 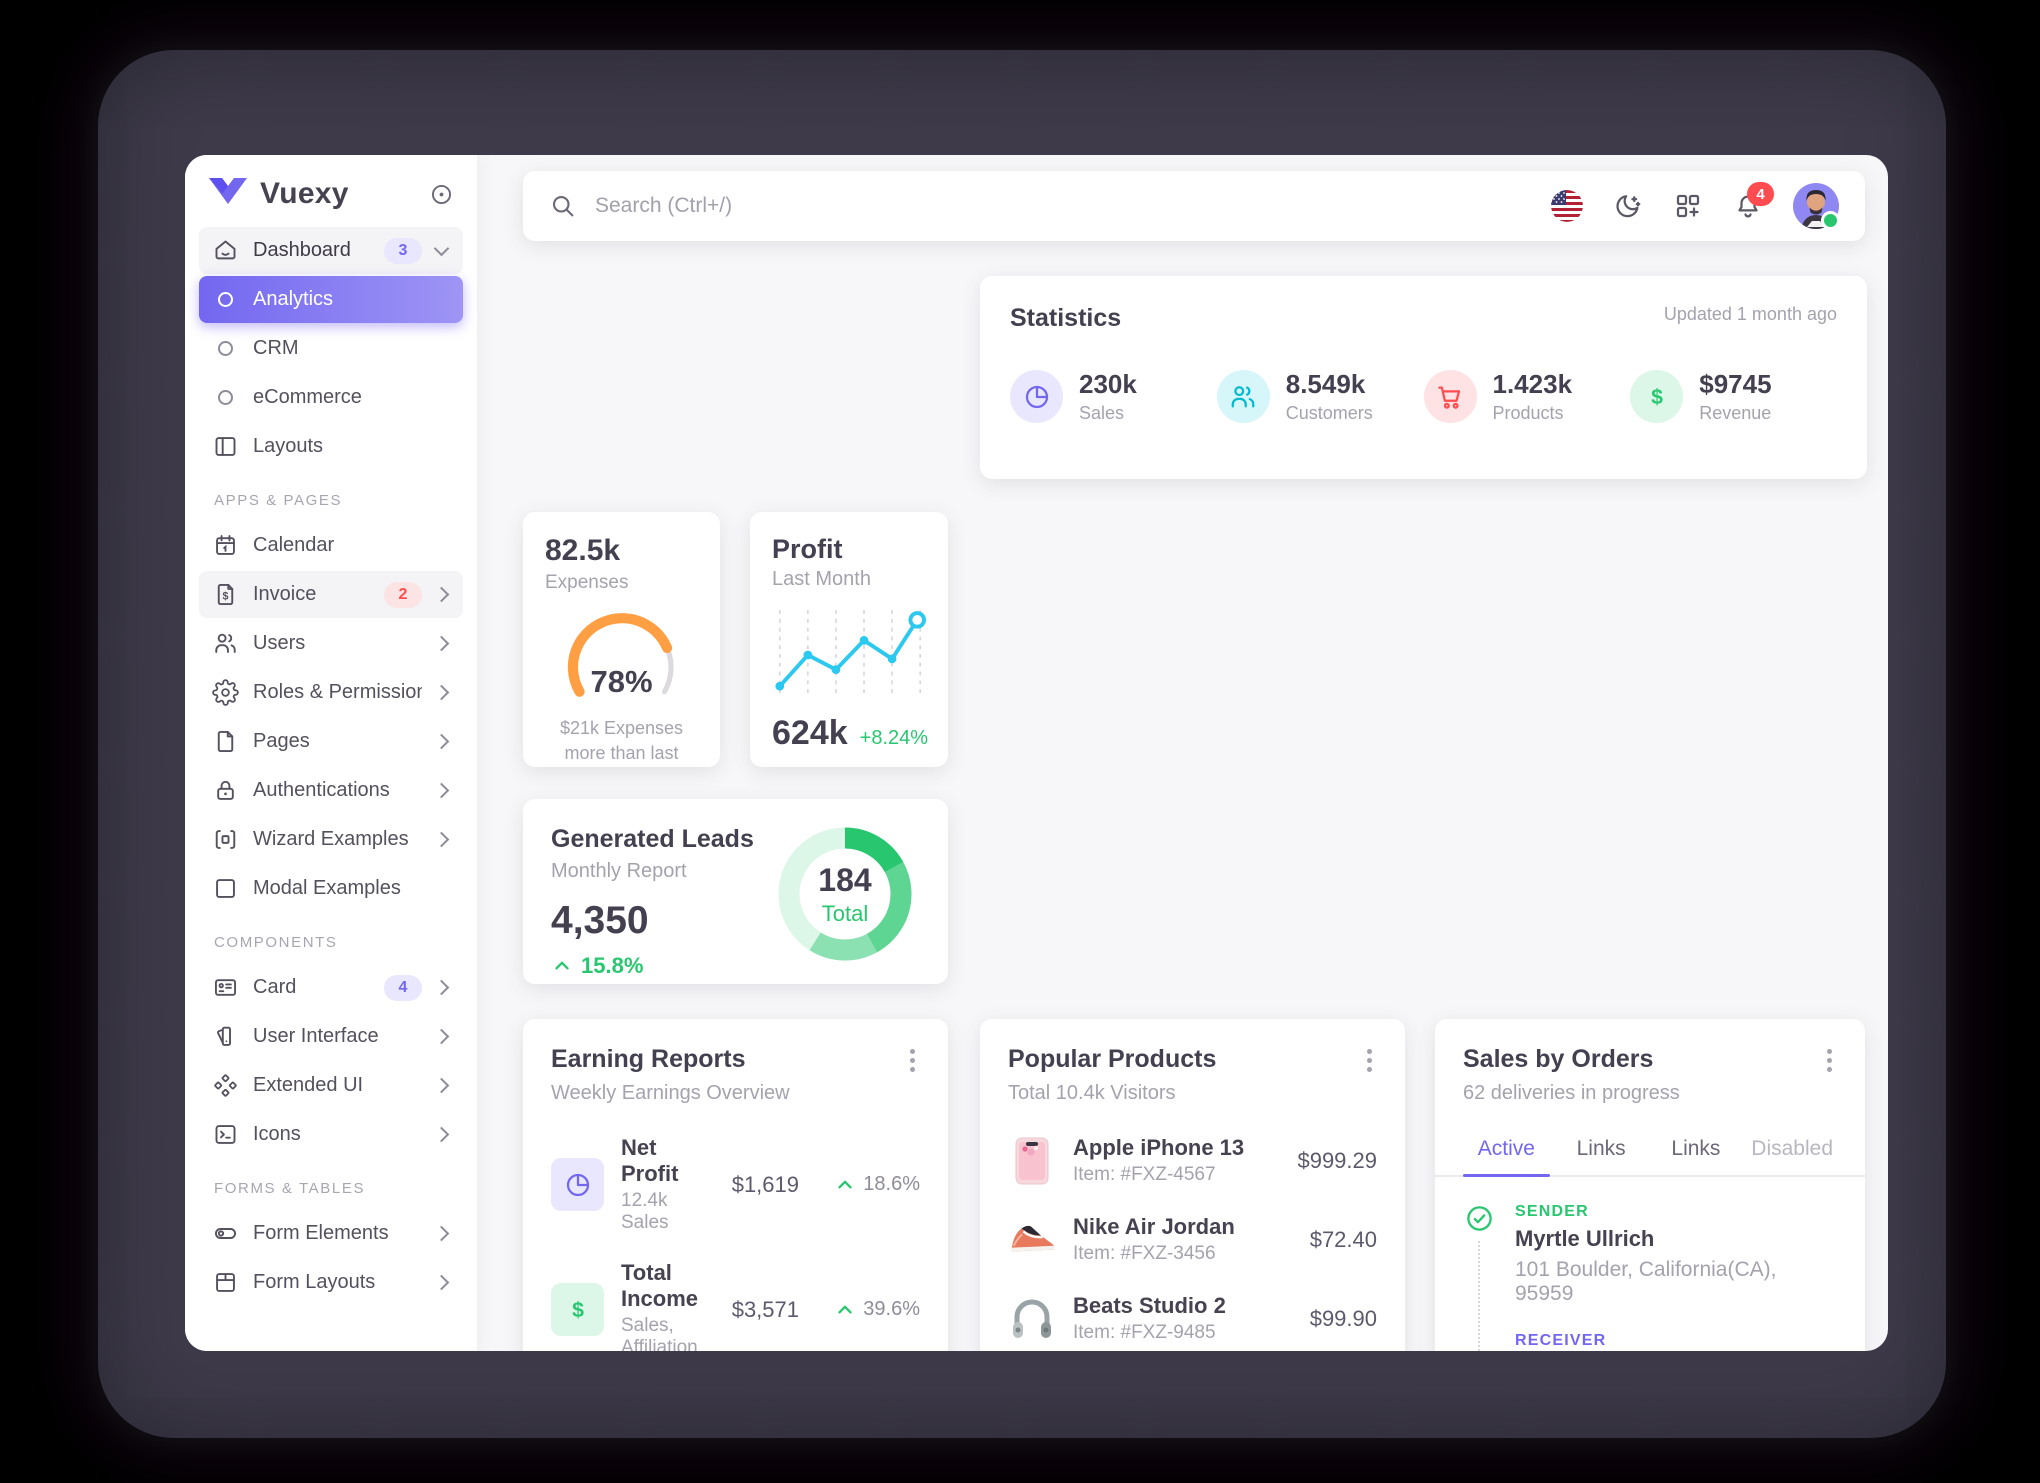 I want to click on stat-sales: 230k Sales, so click(x=1113, y=396).